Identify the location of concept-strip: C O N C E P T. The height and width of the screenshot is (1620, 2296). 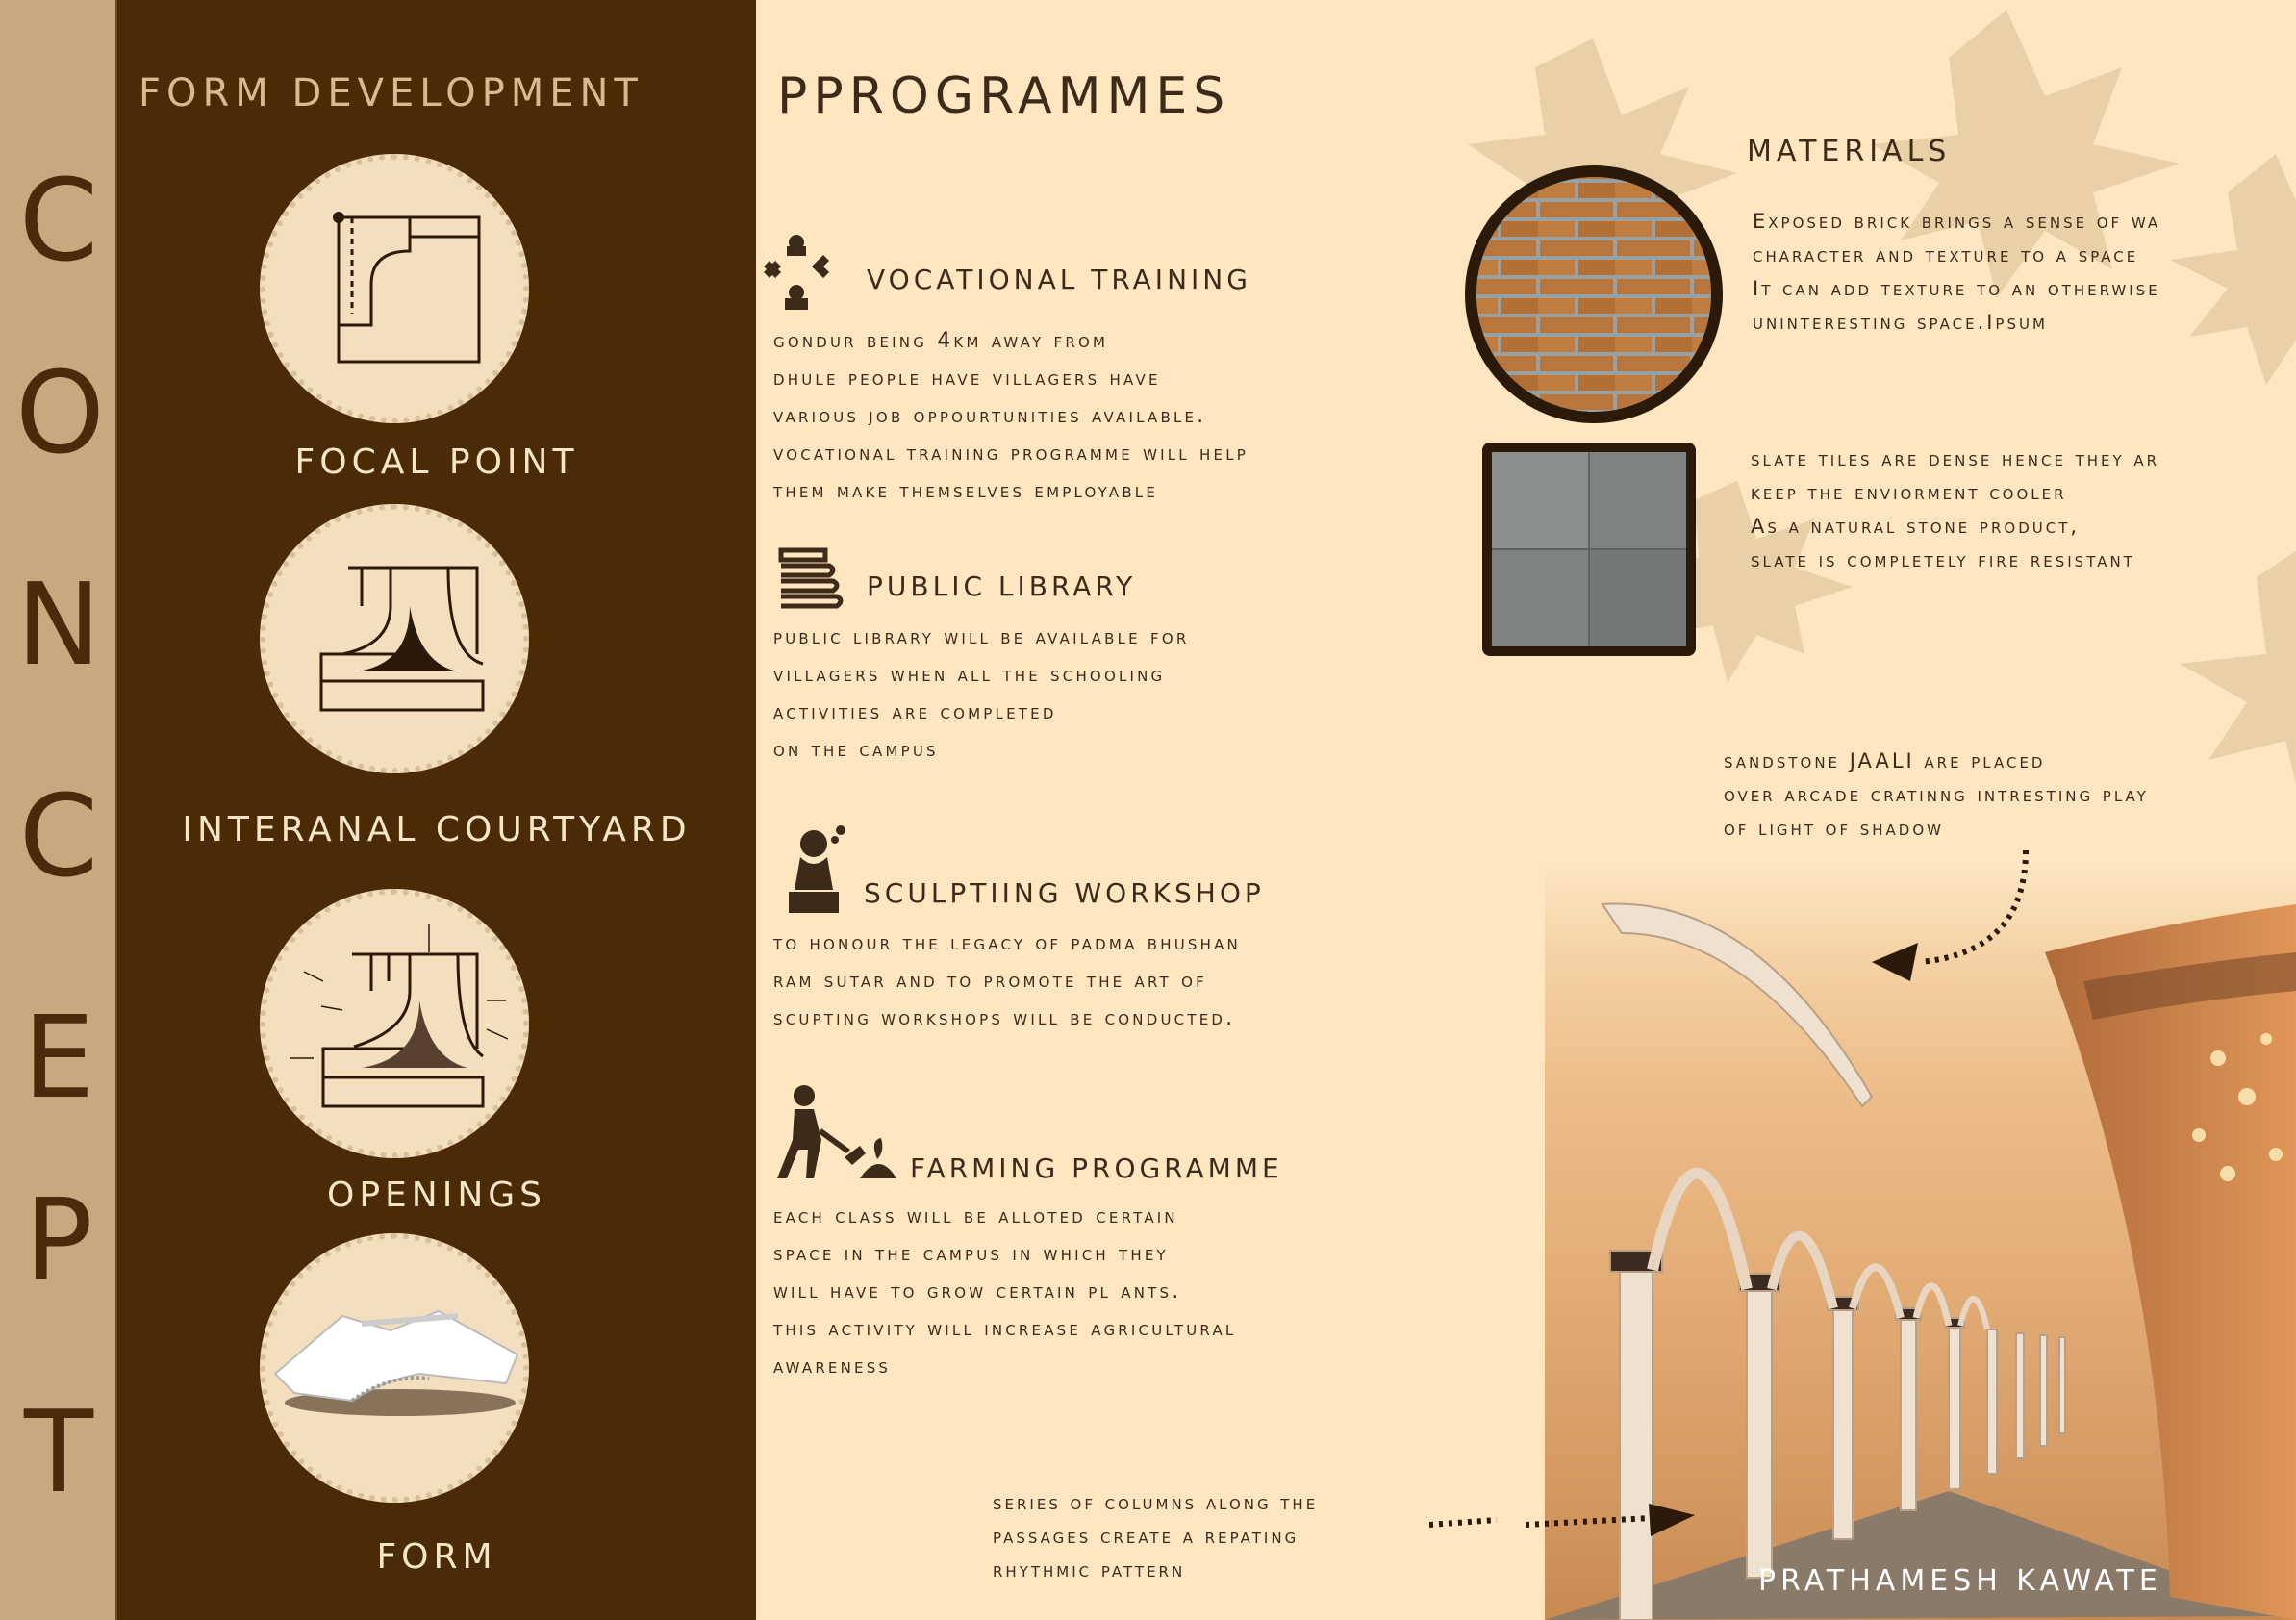
(58, 810).